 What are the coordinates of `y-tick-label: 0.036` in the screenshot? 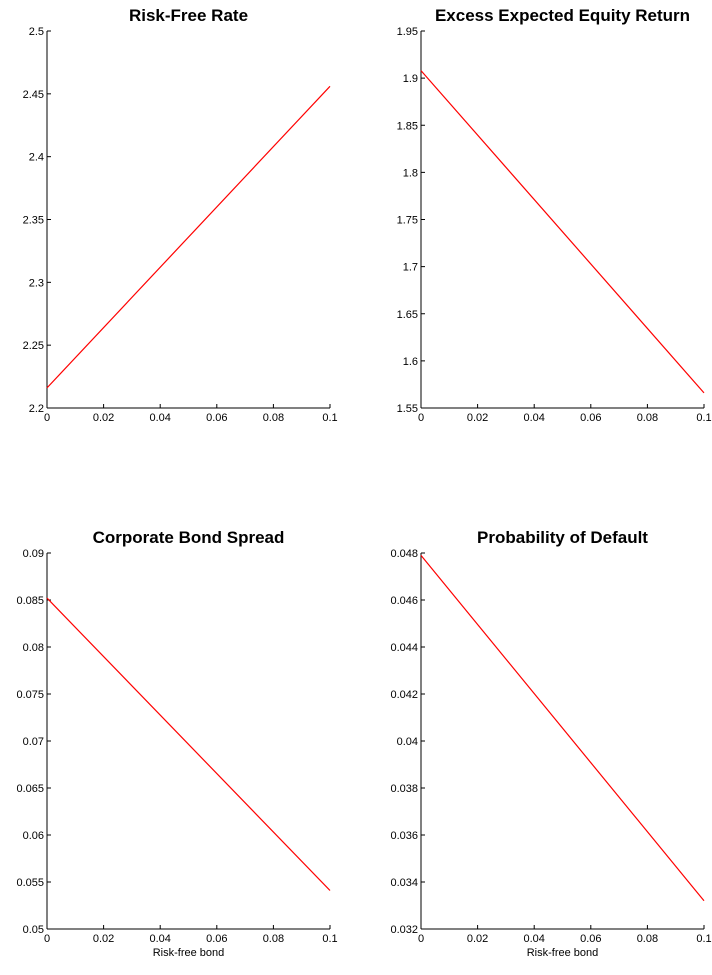 It's located at (404, 836).